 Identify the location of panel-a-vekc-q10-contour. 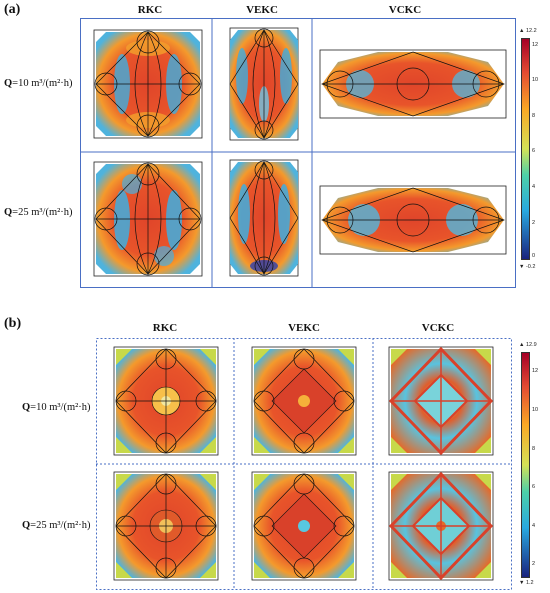
(264, 84).